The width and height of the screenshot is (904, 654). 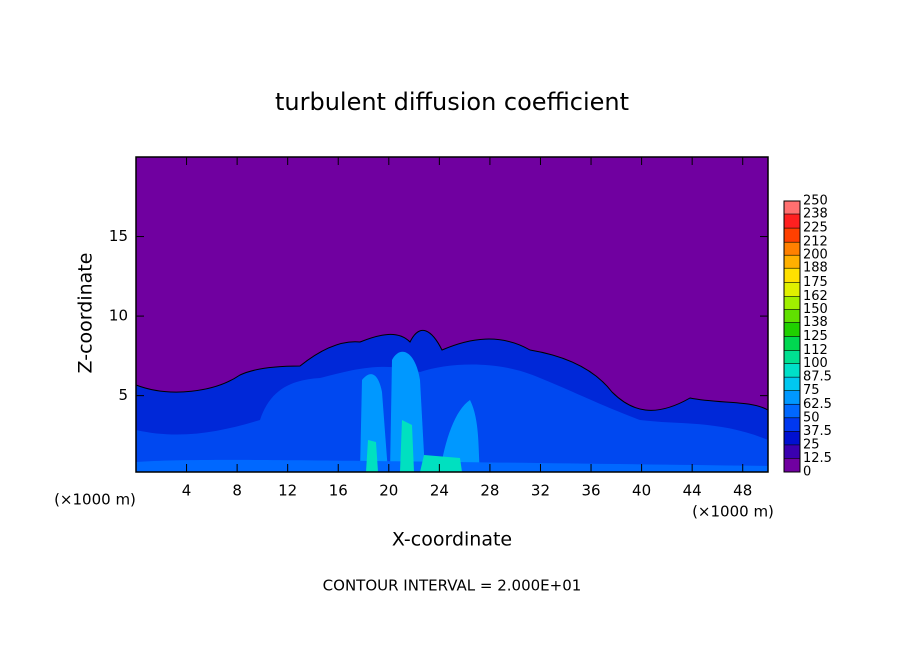 I want to click on colorbar-label: 238, so click(x=815, y=214).